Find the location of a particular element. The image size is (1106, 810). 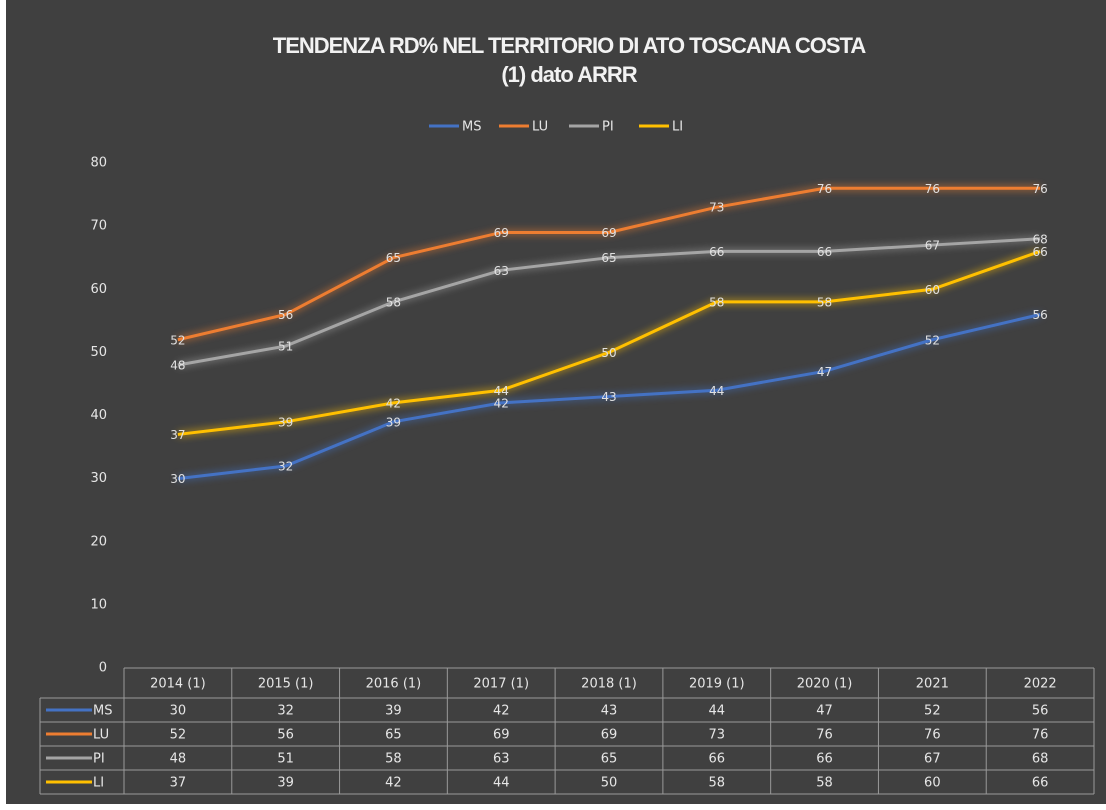

x-tick-label: 2015 (1) is located at coordinates (286, 684).